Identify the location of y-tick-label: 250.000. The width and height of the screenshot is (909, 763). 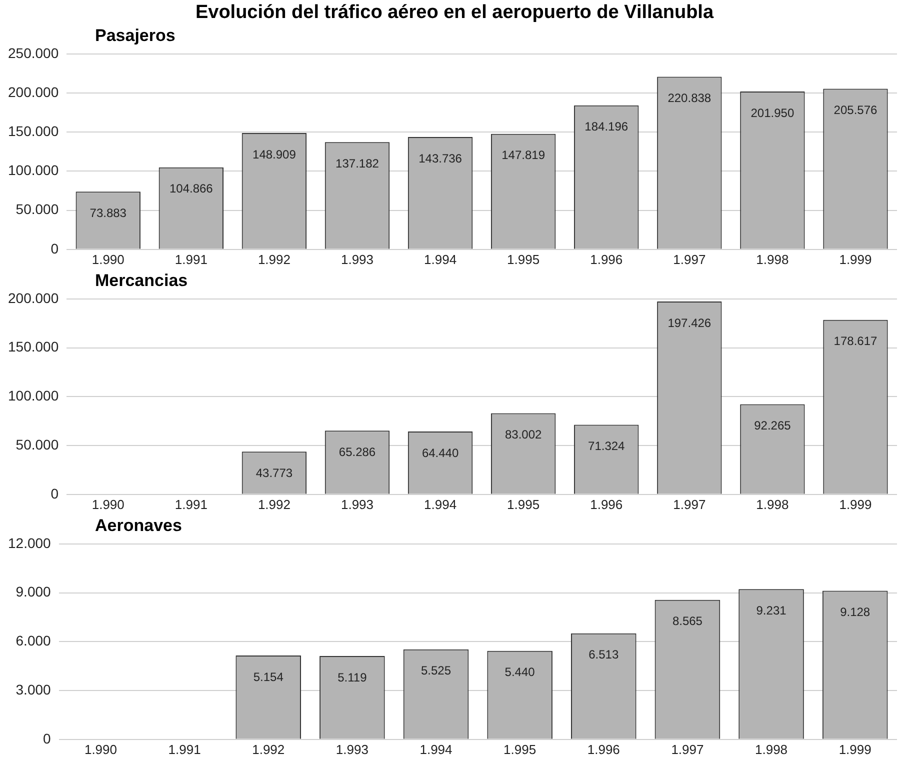
(33, 52).